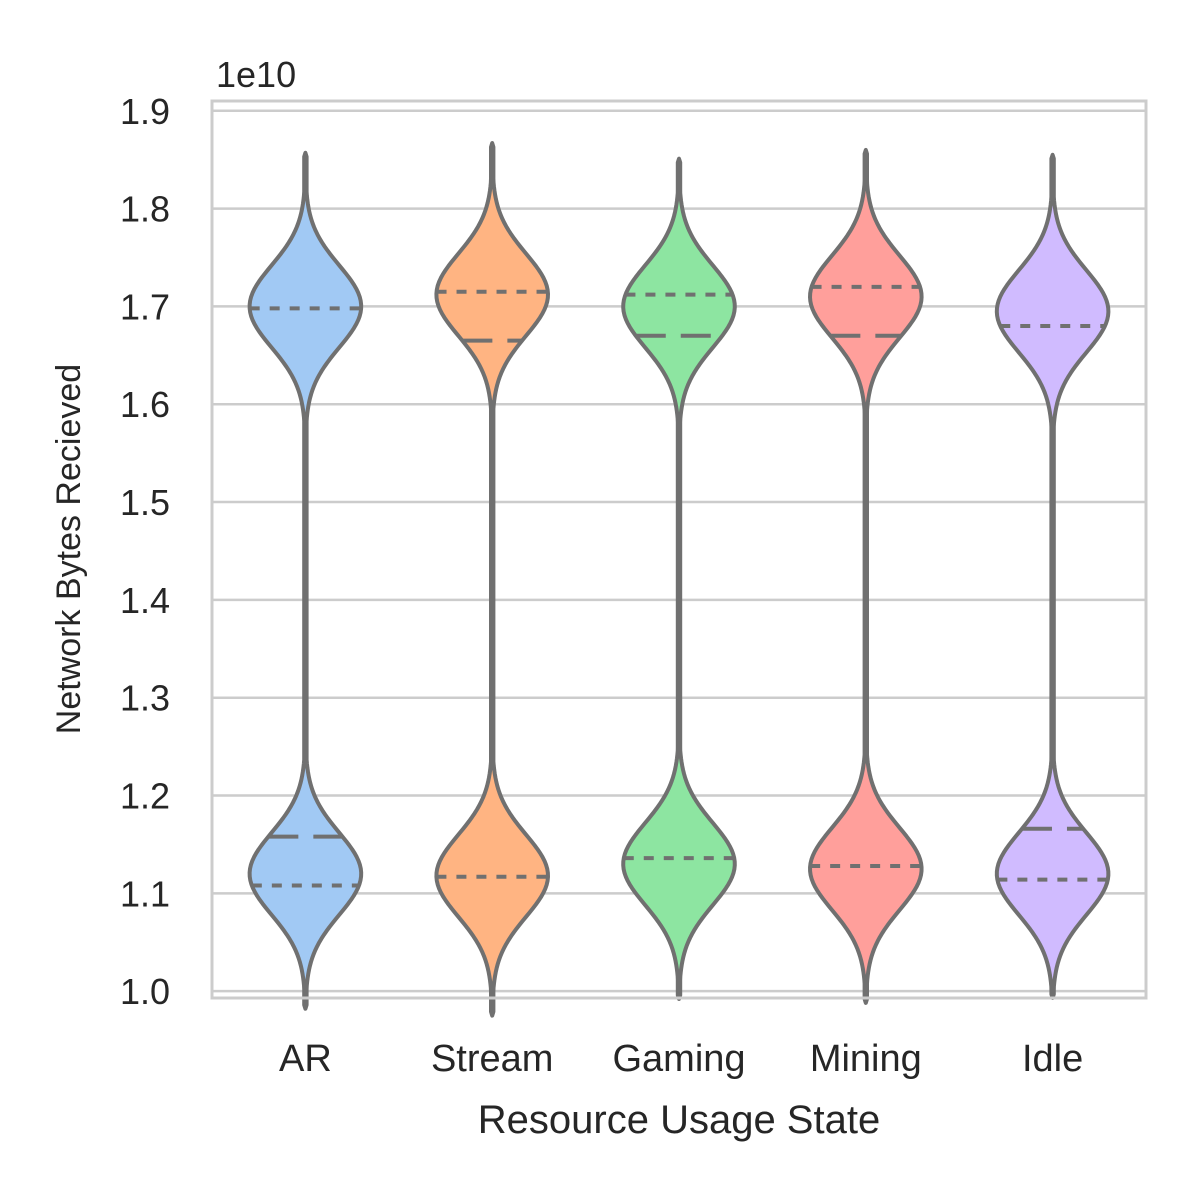 The width and height of the screenshot is (1200, 1200). What do you see at coordinates (866, 576) in the screenshot?
I see `violin-mining` at bounding box center [866, 576].